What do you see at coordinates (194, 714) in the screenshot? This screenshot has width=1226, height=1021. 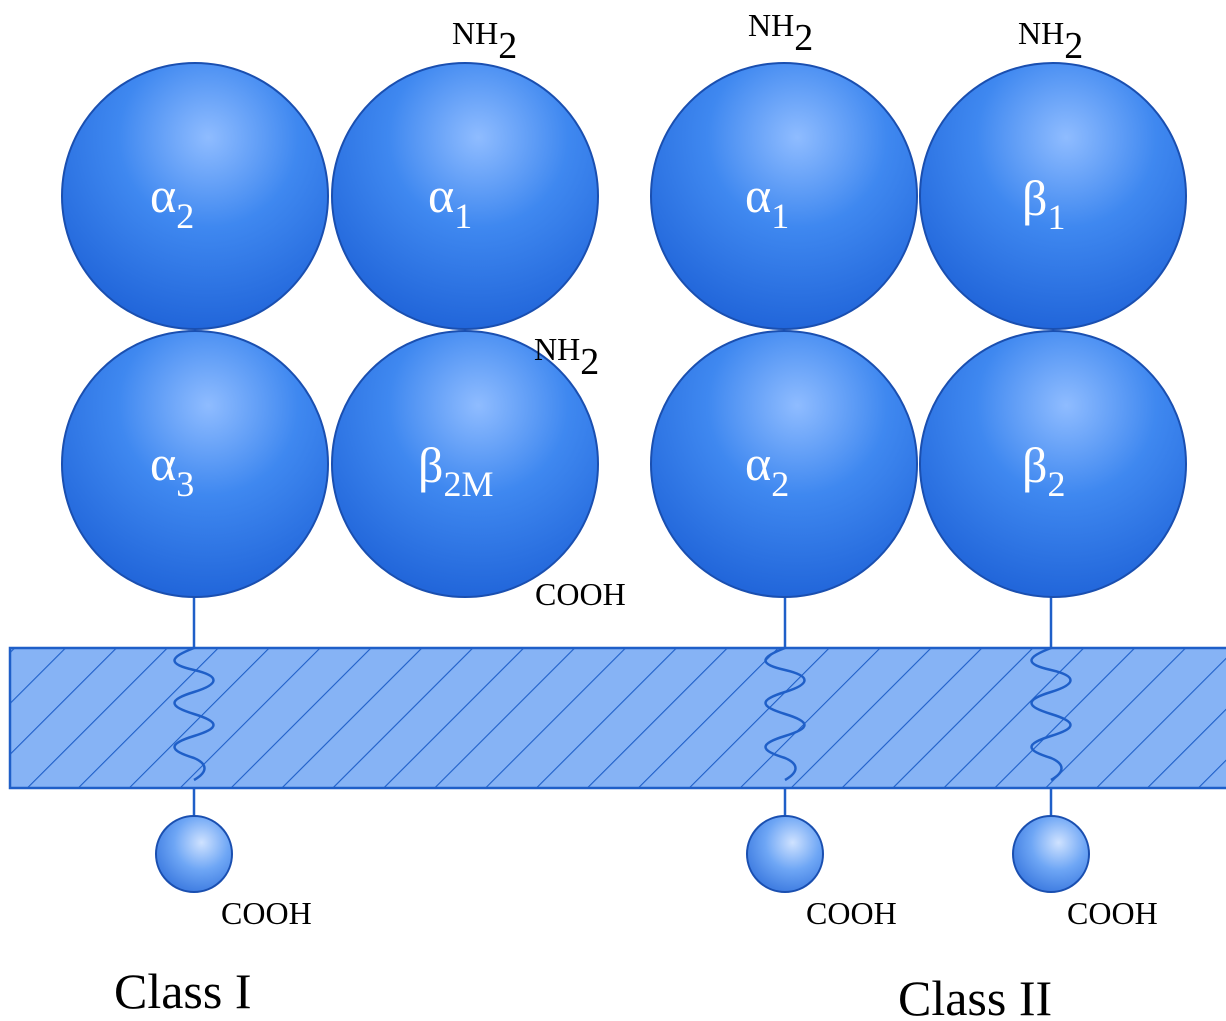 I see `class-one-tm-helix` at bounding box center [194, 714].